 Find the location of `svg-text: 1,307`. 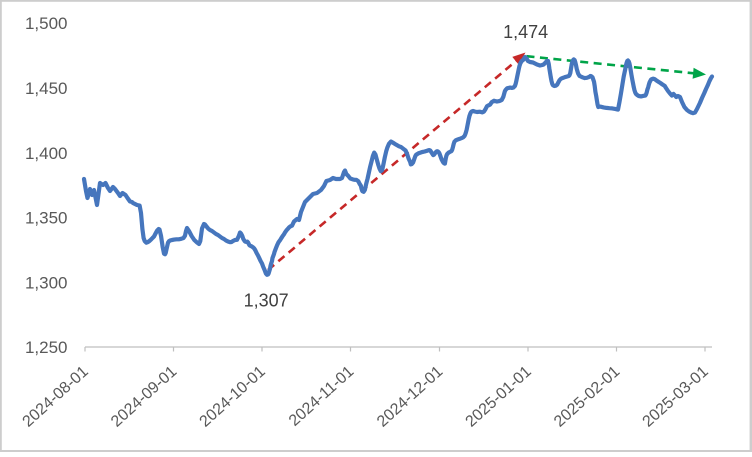

svg-text: 1,307 is located at coordinates (266, 301).